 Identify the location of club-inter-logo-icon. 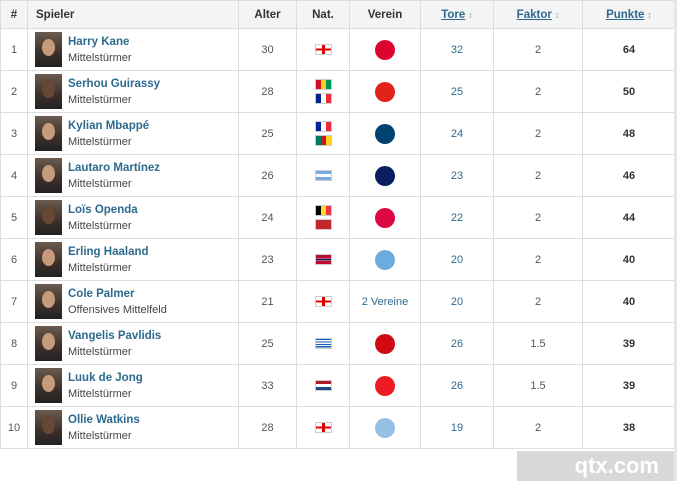
(385, 175).